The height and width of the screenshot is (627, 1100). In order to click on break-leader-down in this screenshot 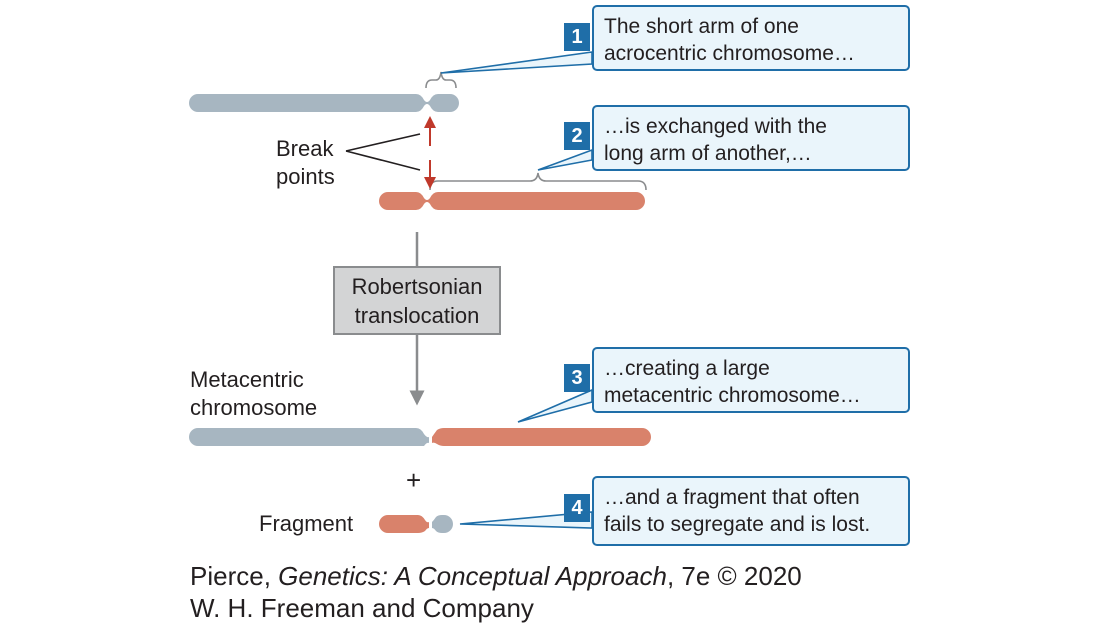, I will do `click(383, 160)`.